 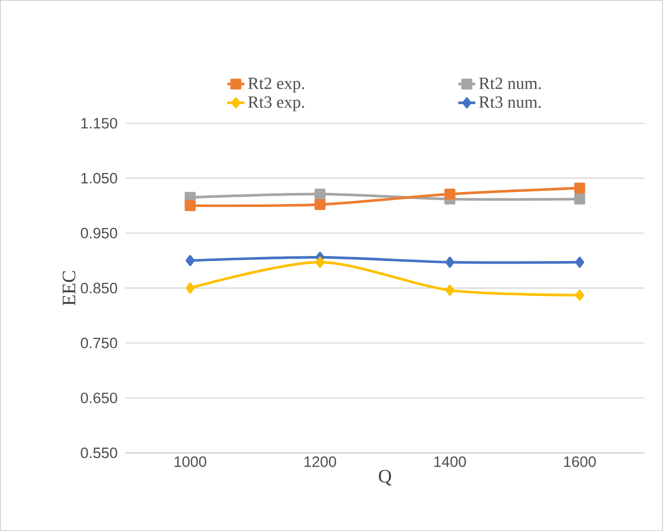 What do you see at coordinates (99, 452) in the screenshot?
I see `y-tick-label: 0.550` at bounding box center [99, 452].